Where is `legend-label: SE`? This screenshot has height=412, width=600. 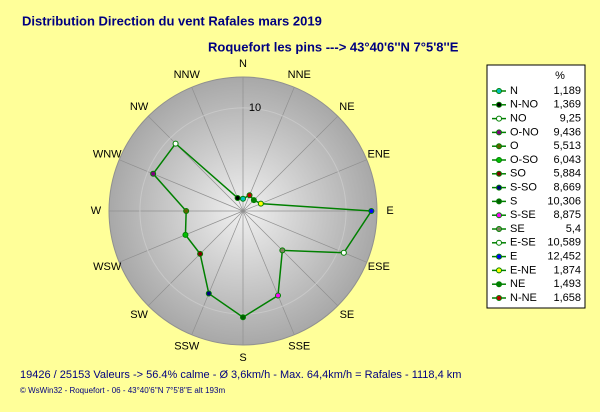 legend-label: SE is located at coordinates (517, 229).